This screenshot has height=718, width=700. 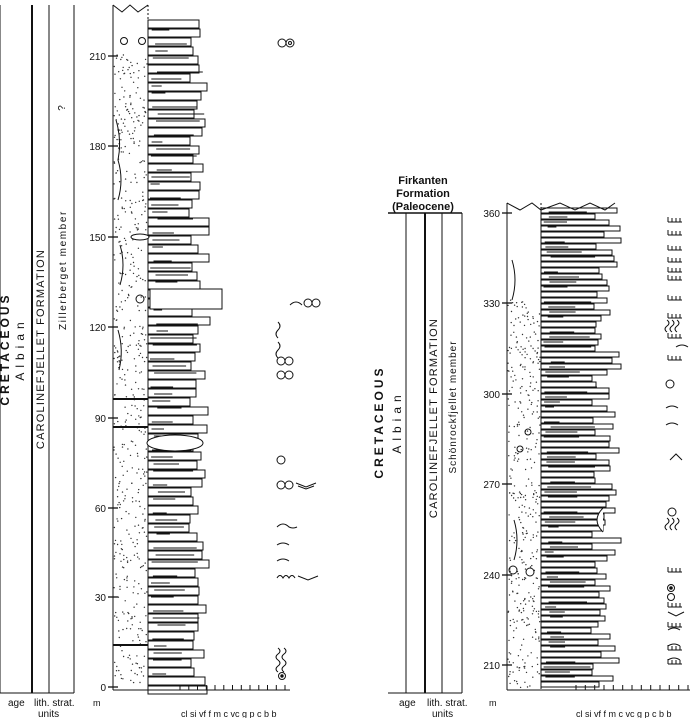 What do you see at coordinates (54, 703) in the screenshot?
I see `left-lith-strat-footer: lith. strat.` at bounding box center [54, 703].